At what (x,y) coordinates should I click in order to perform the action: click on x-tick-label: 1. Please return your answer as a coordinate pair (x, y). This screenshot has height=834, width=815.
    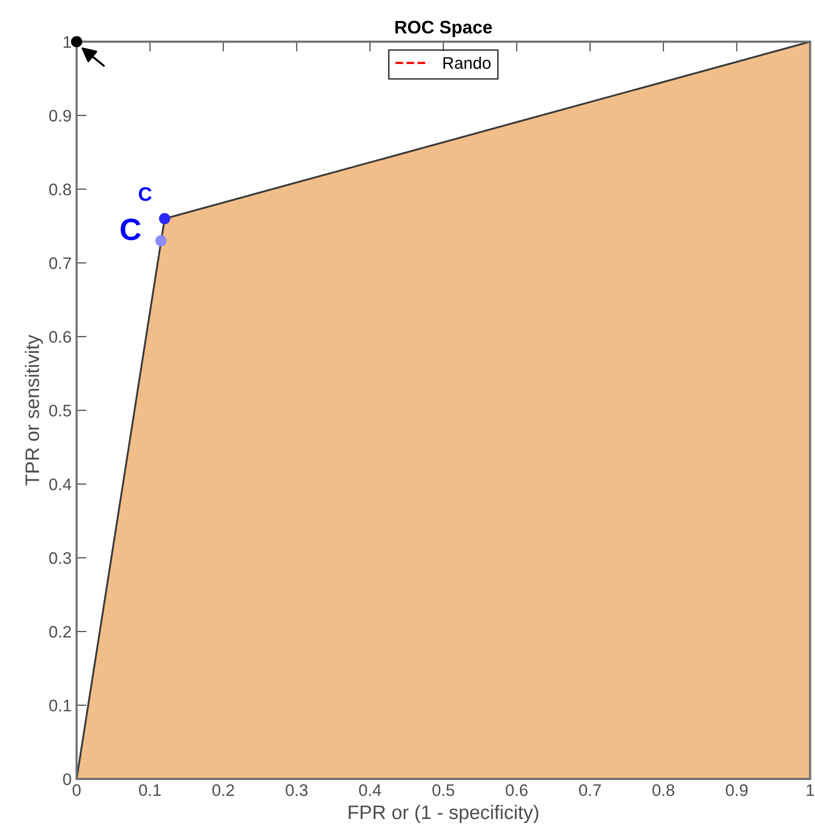
    Looking at the image, I should click on (810, 790).